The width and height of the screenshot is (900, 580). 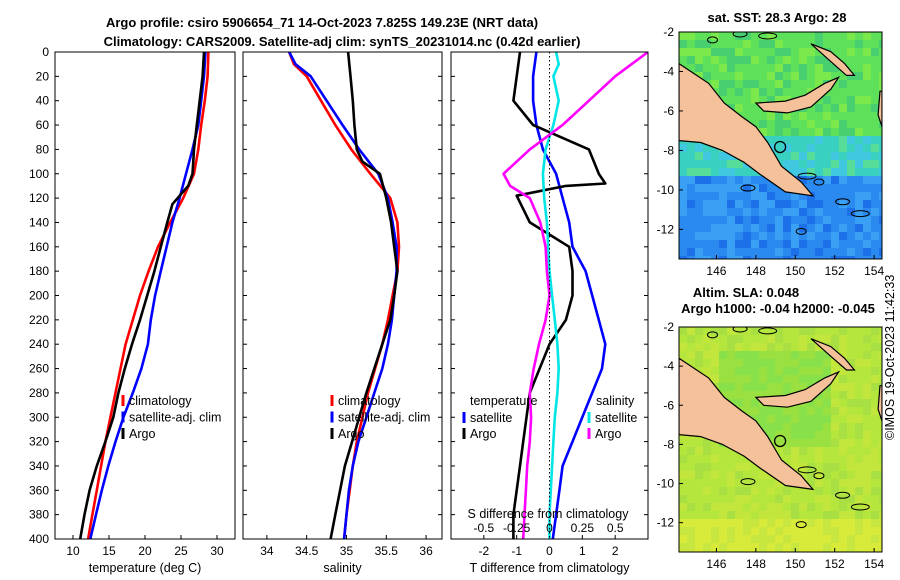 I want to click on difference-xtick-label: -1, so click(x=516, y=551).